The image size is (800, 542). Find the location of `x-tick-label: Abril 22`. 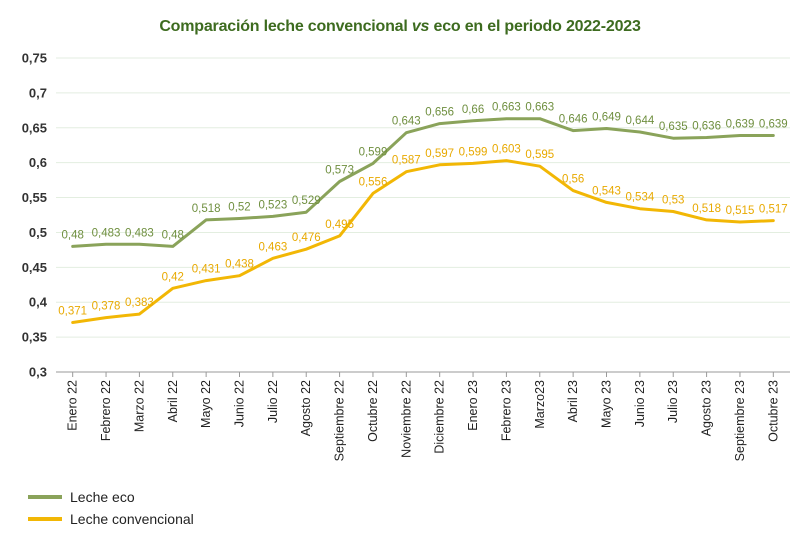

x-tick-label: Abril 22 is located at coordinates (173, 401).